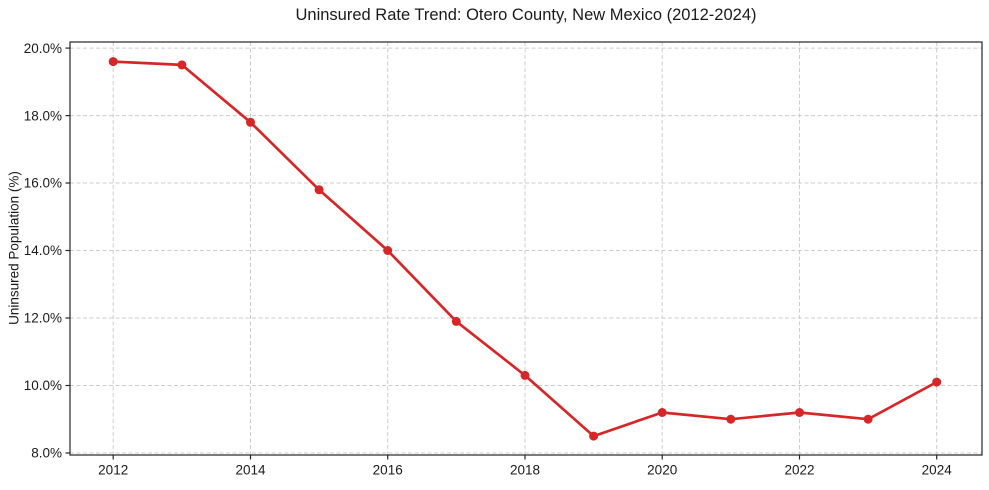  I want to click on y-tick-label: 10.0%, so click(43, 385).